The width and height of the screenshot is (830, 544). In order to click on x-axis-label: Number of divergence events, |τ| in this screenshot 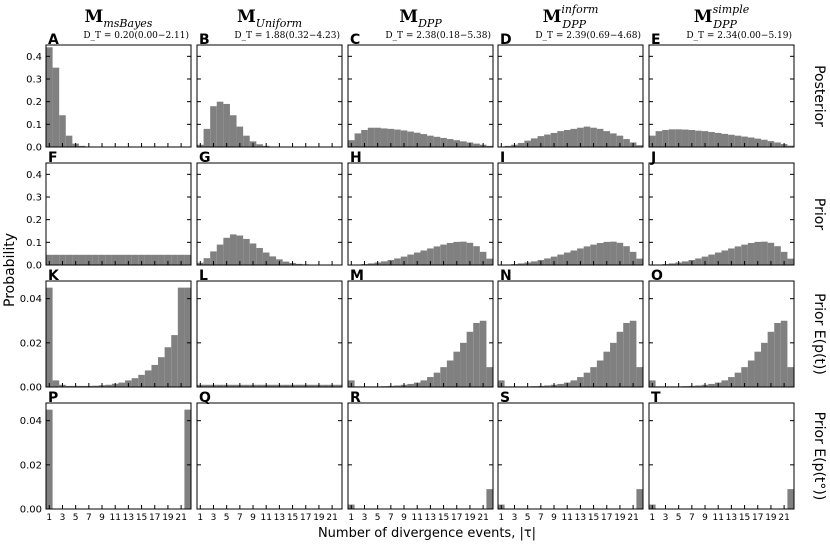, I will do `click(427, 533)`.